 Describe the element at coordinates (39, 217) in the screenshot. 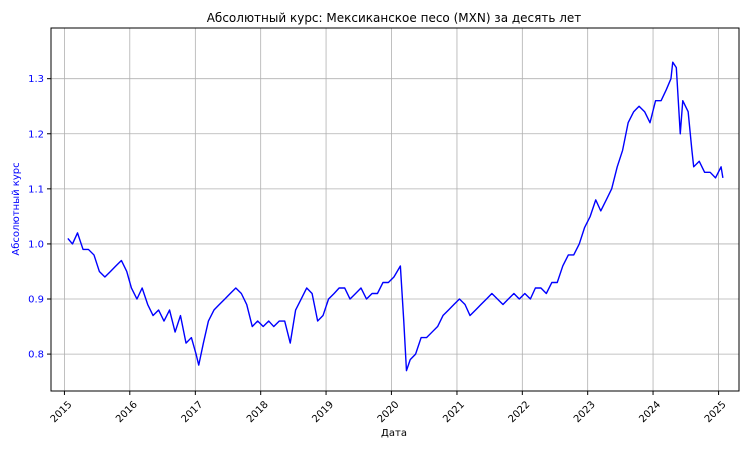

I see `y-axis: 0.8 0.9 1.0 1.1 1.2 1.3` at that location.